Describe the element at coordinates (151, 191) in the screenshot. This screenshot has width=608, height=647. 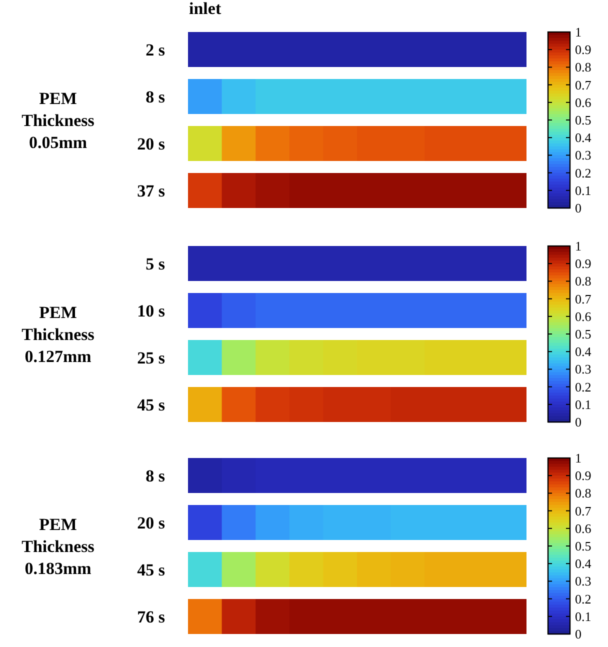
I see `y-tick-label: 37 s` at that location.